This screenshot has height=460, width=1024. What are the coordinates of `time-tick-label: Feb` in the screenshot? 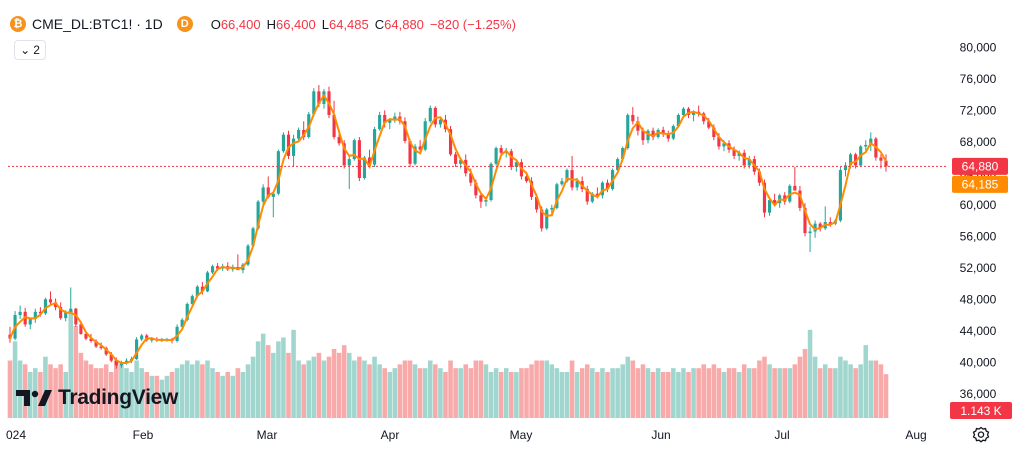 It's located at (143, 435).